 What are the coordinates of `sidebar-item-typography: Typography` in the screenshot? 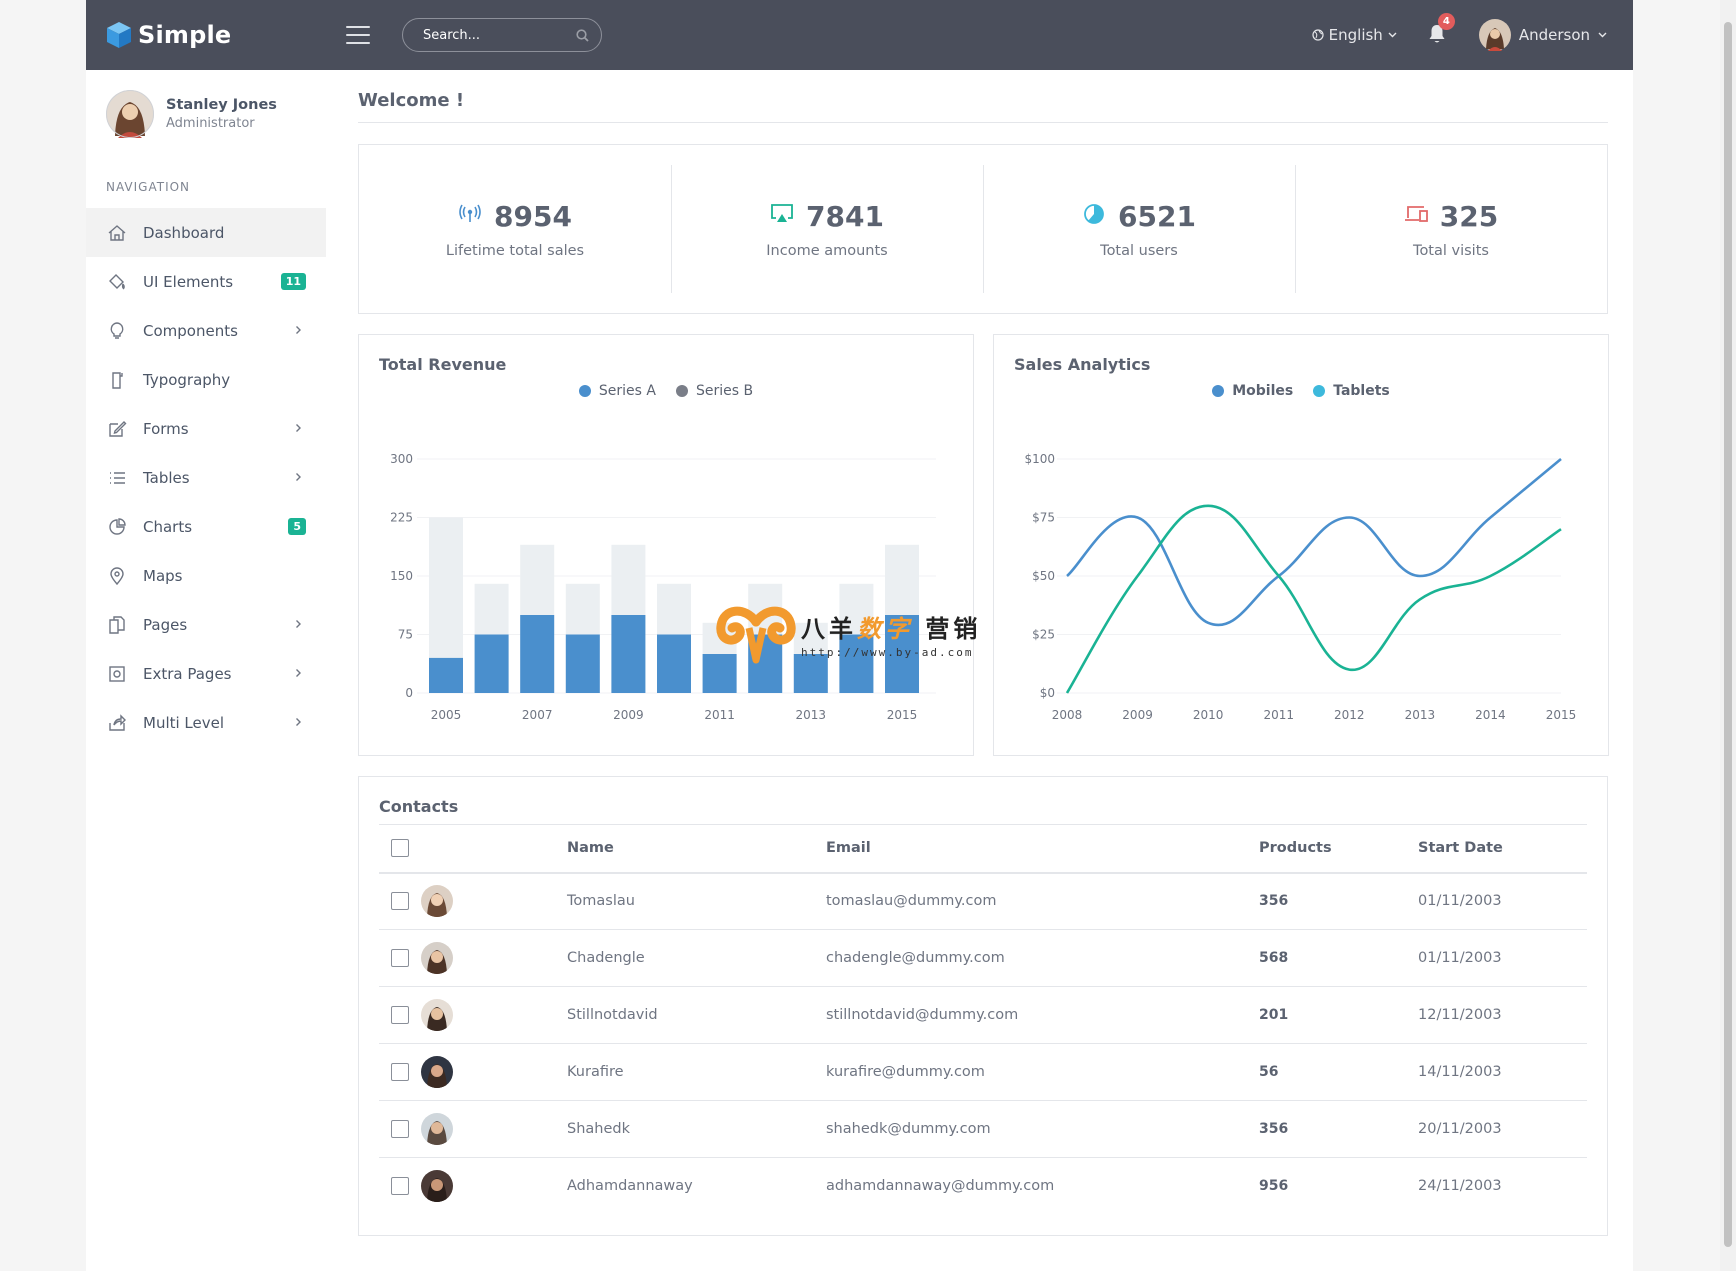 It's located at (206, 379).